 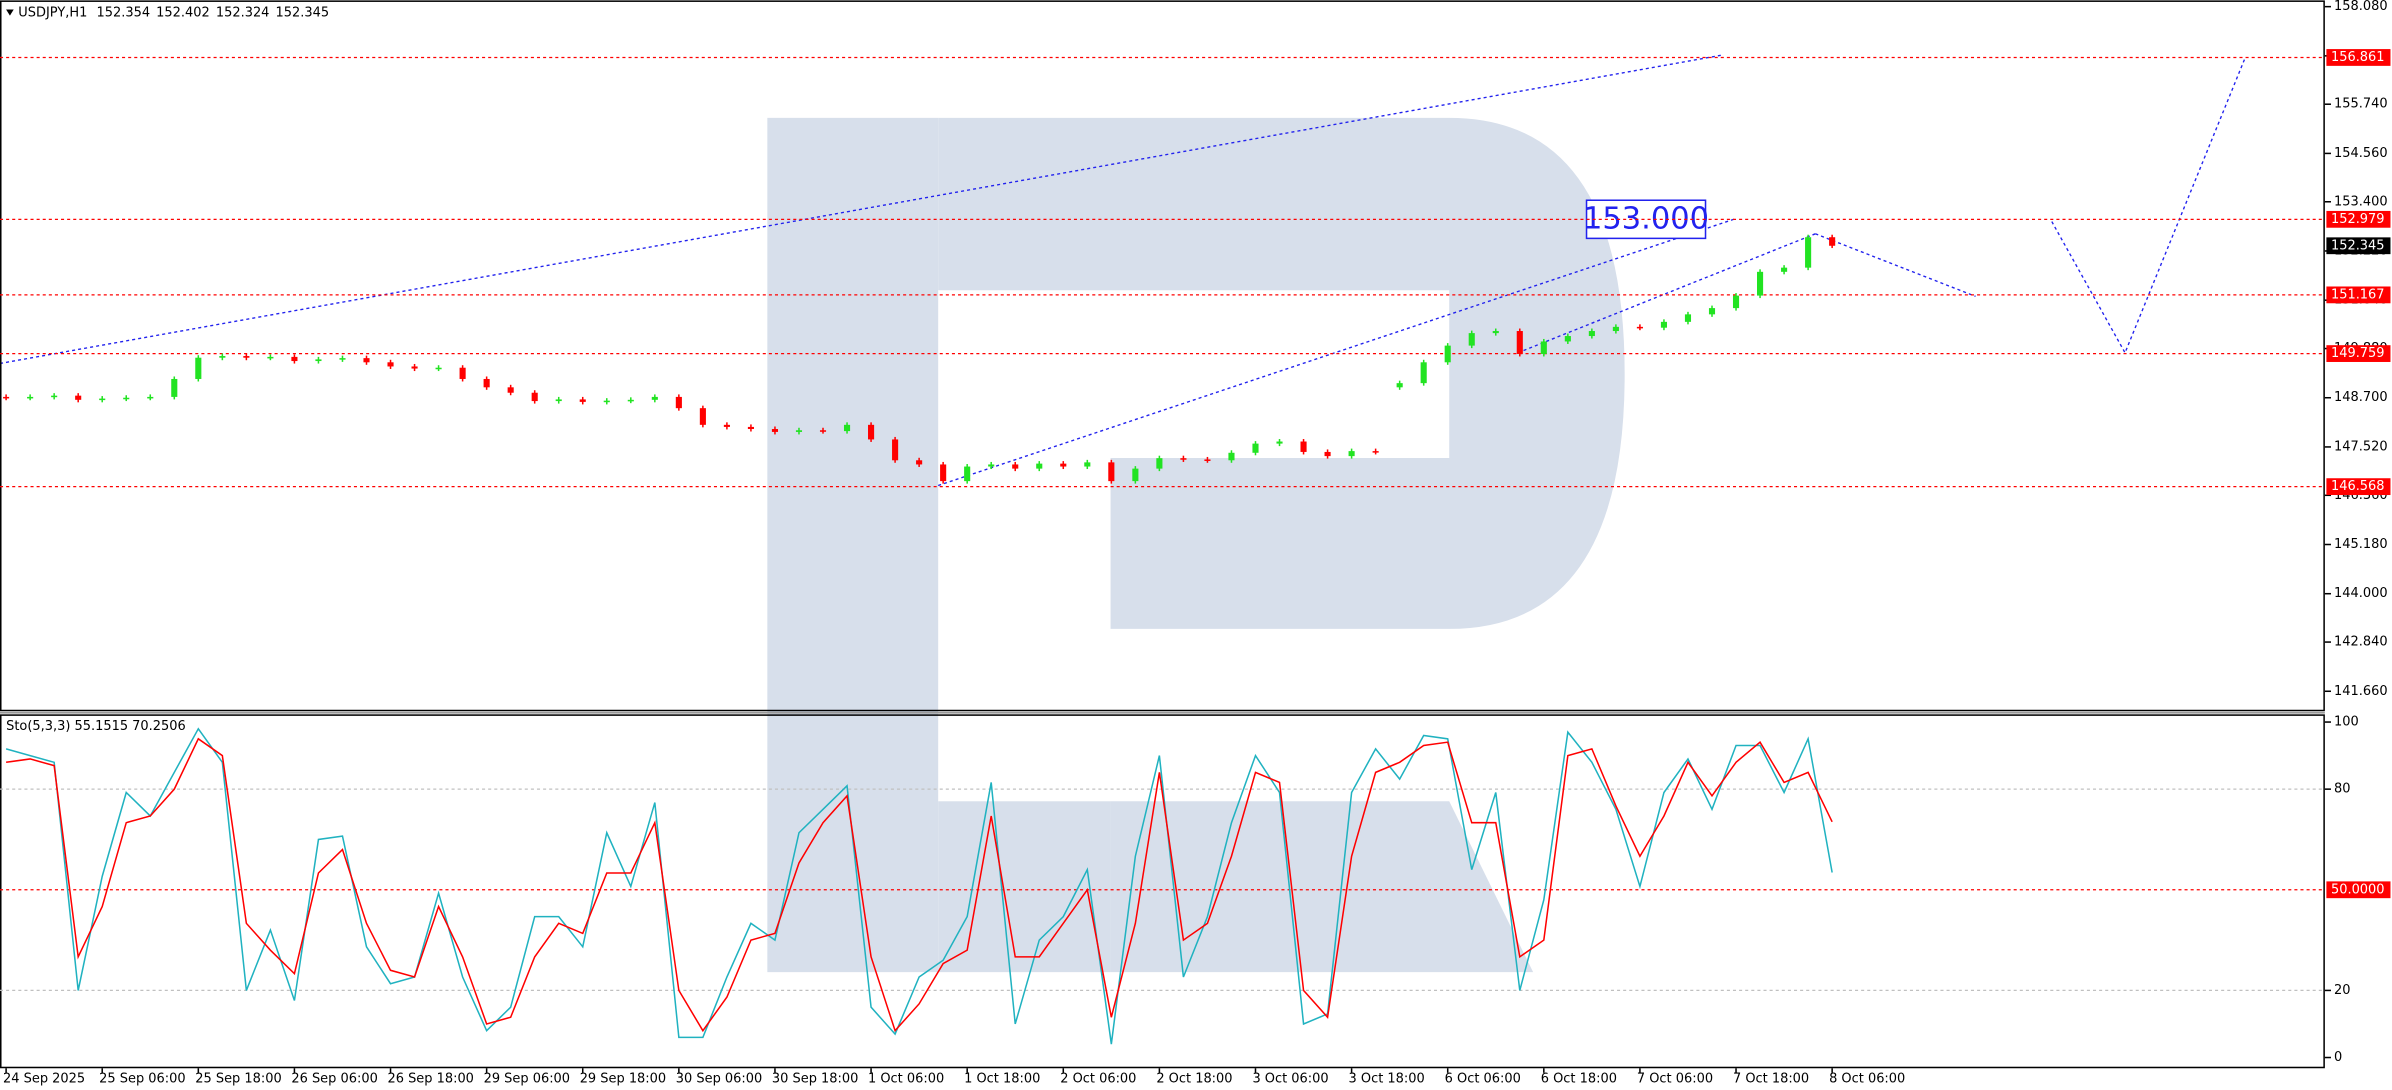 What do you see at coordinates (2361, 201) in the screenshot?
I see `y-tick-label: 153.400` at bounding box center [2361, 201].